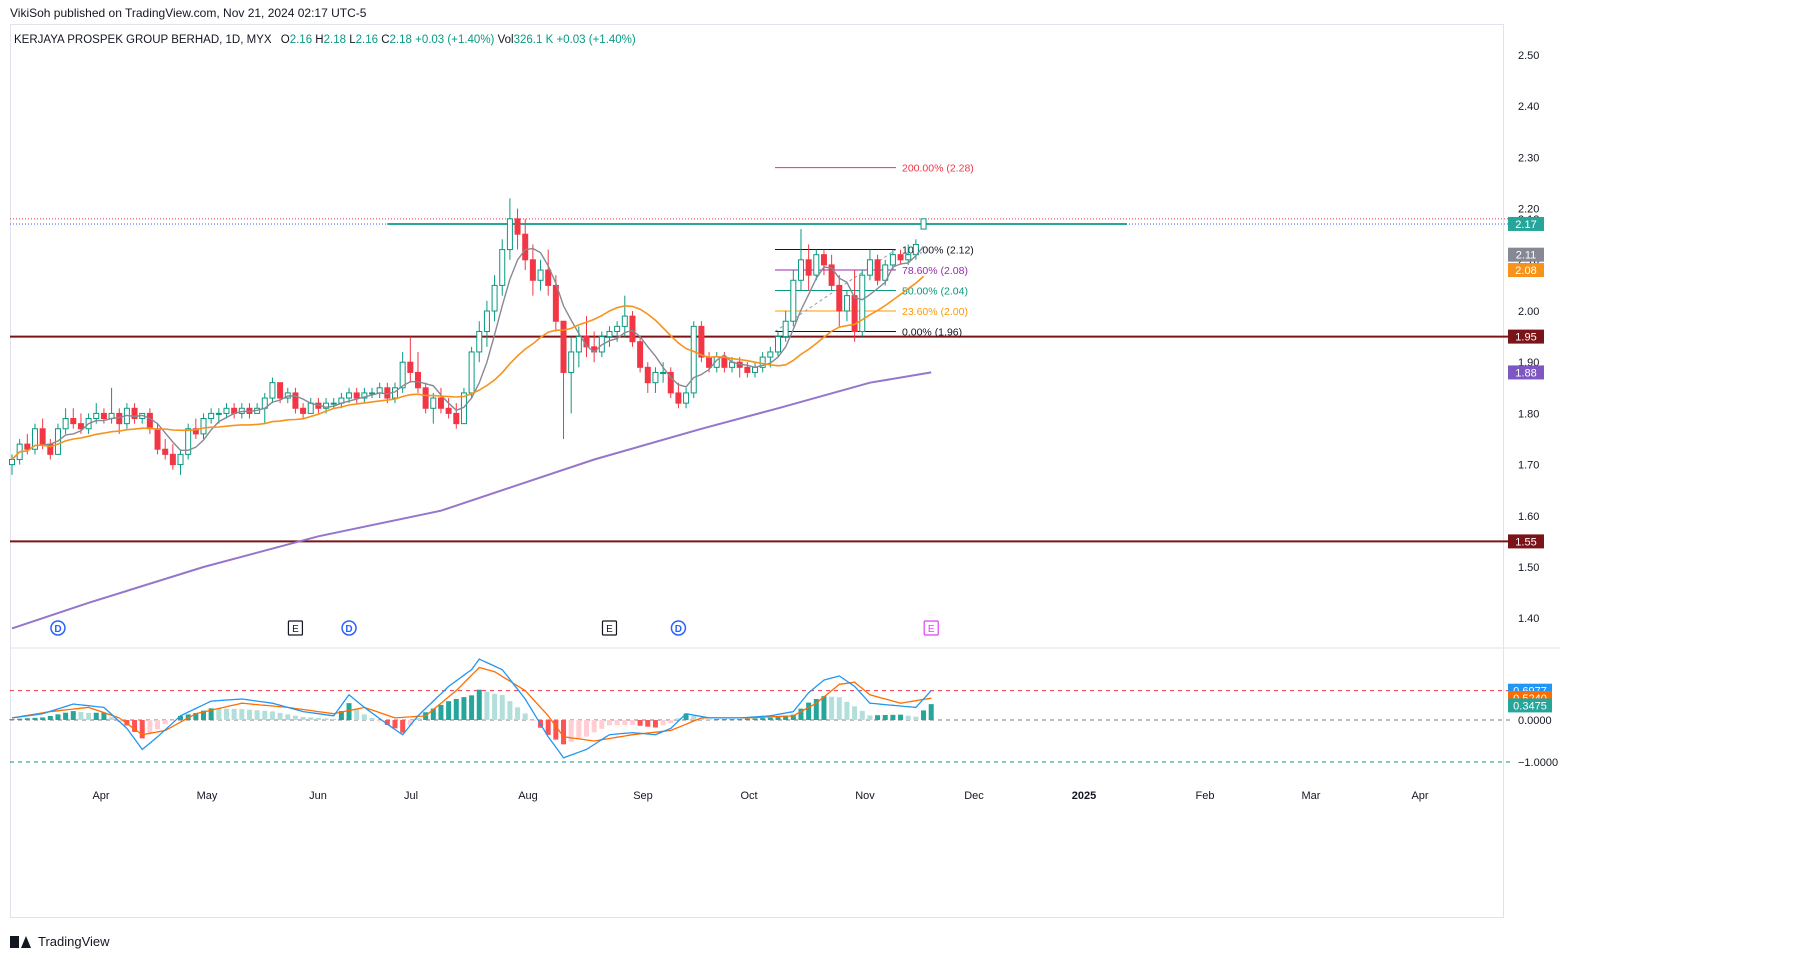 The height and width of the screenshot is (959, 1794). I want to click on earnings-marker, so click(931, 628).